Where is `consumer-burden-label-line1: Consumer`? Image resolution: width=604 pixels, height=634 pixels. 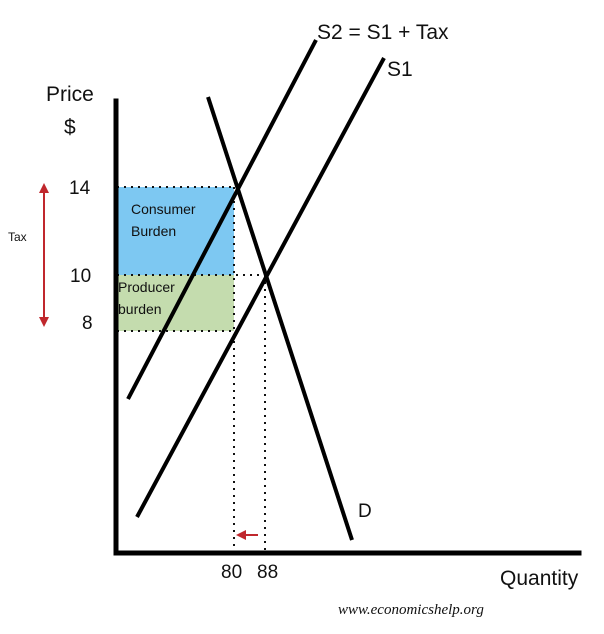 consumer-burden-label-line1: Consumer is located at coordinates (163, 209).